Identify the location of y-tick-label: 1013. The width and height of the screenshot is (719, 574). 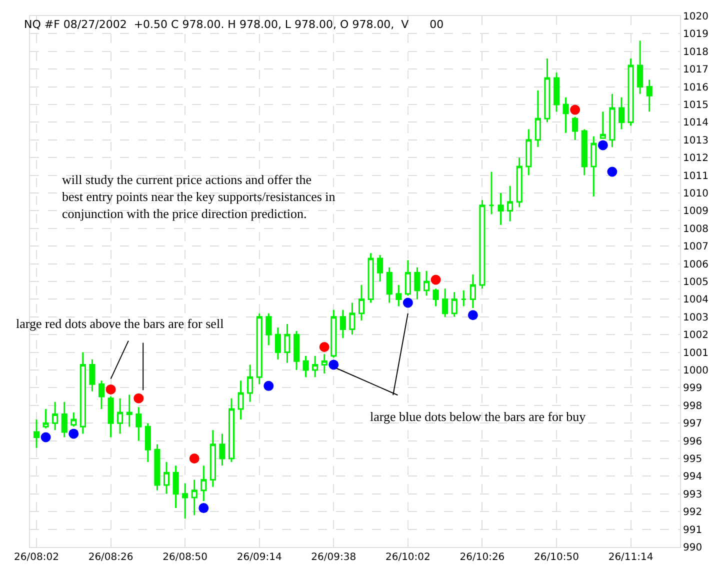
(695, 140).